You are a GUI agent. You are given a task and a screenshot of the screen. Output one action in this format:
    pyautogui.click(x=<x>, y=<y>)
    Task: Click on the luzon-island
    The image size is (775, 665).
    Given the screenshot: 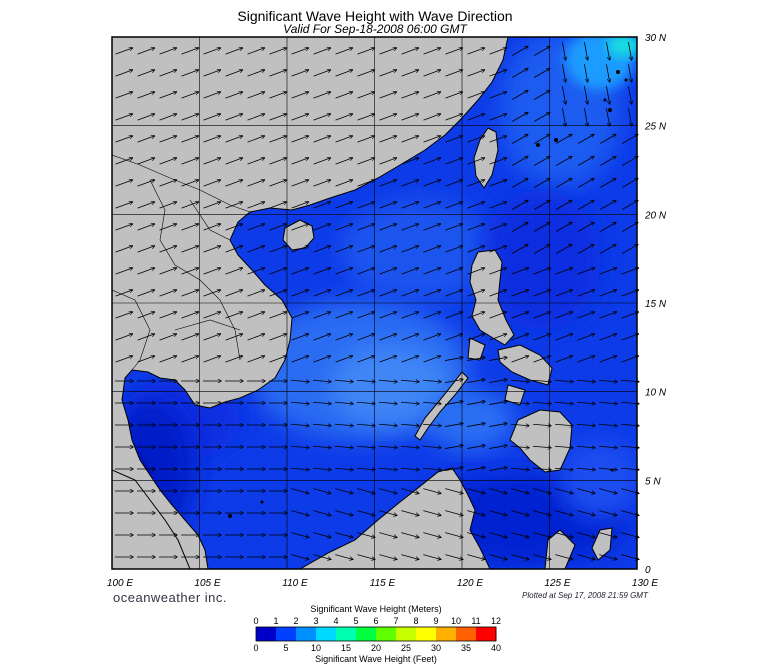 What is the action you would take?
    pyautogui.click(x=492, y=297)
    